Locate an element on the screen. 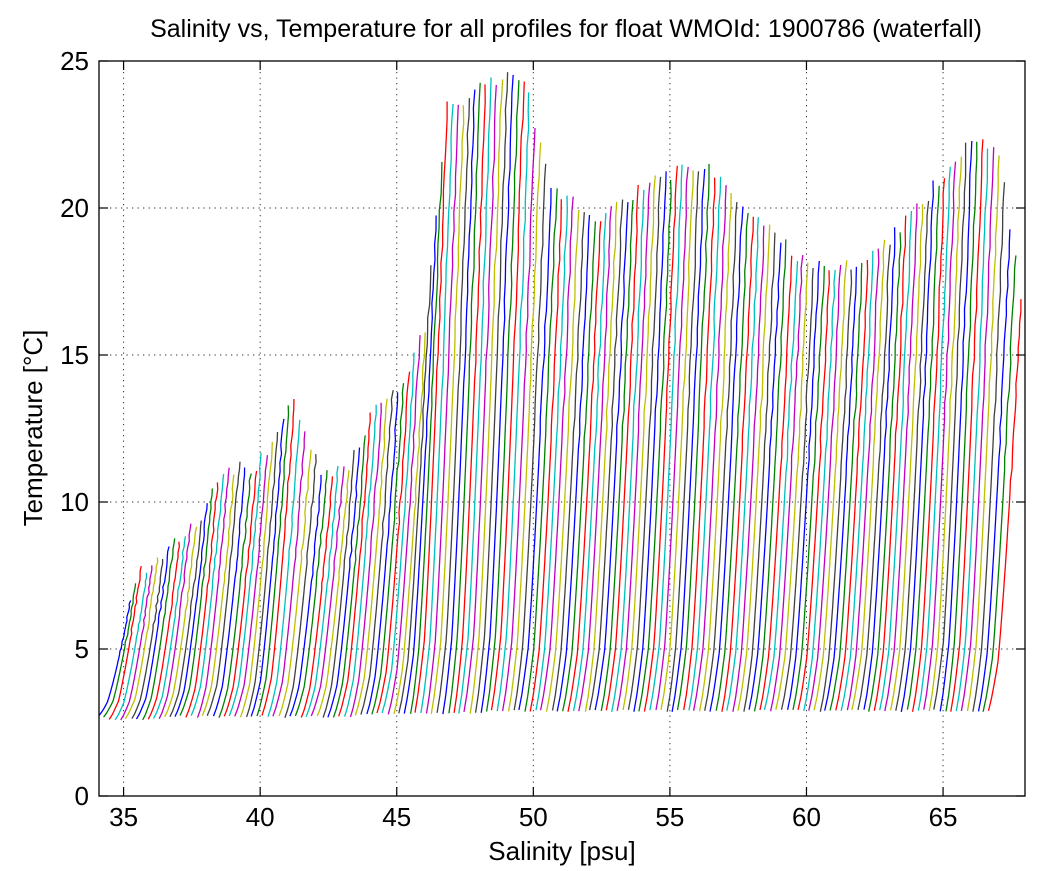 This screenshot has height=871, width=1054. x-tick-labels: 35 40 45 50 55 60 65 is located at coordinates (533, 817).